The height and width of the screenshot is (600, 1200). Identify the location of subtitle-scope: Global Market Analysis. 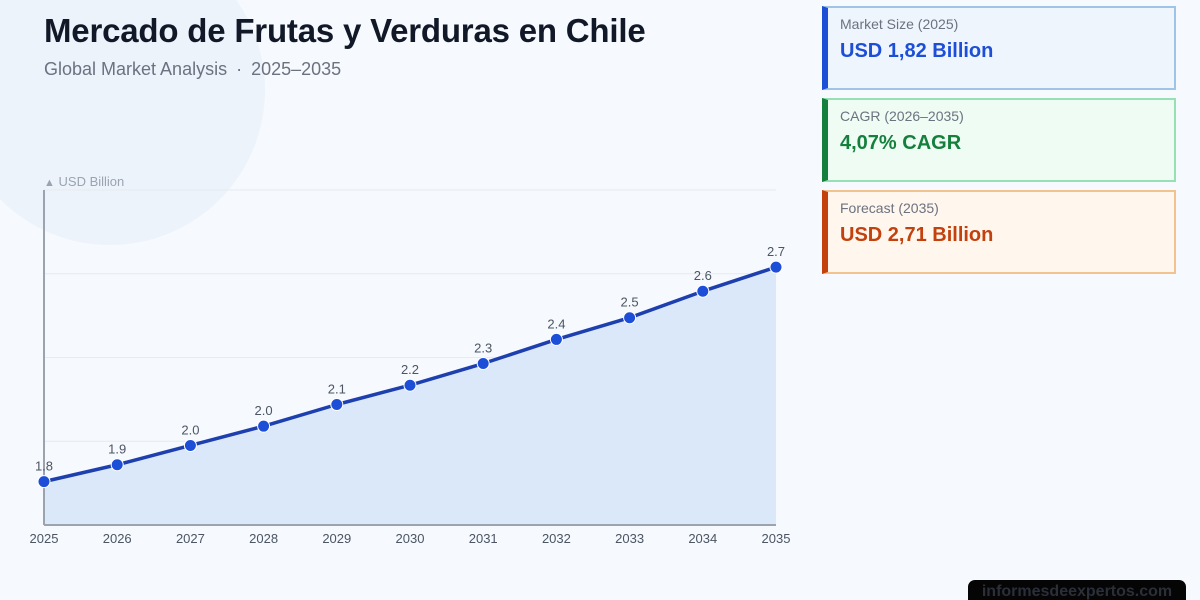
(136, 69).